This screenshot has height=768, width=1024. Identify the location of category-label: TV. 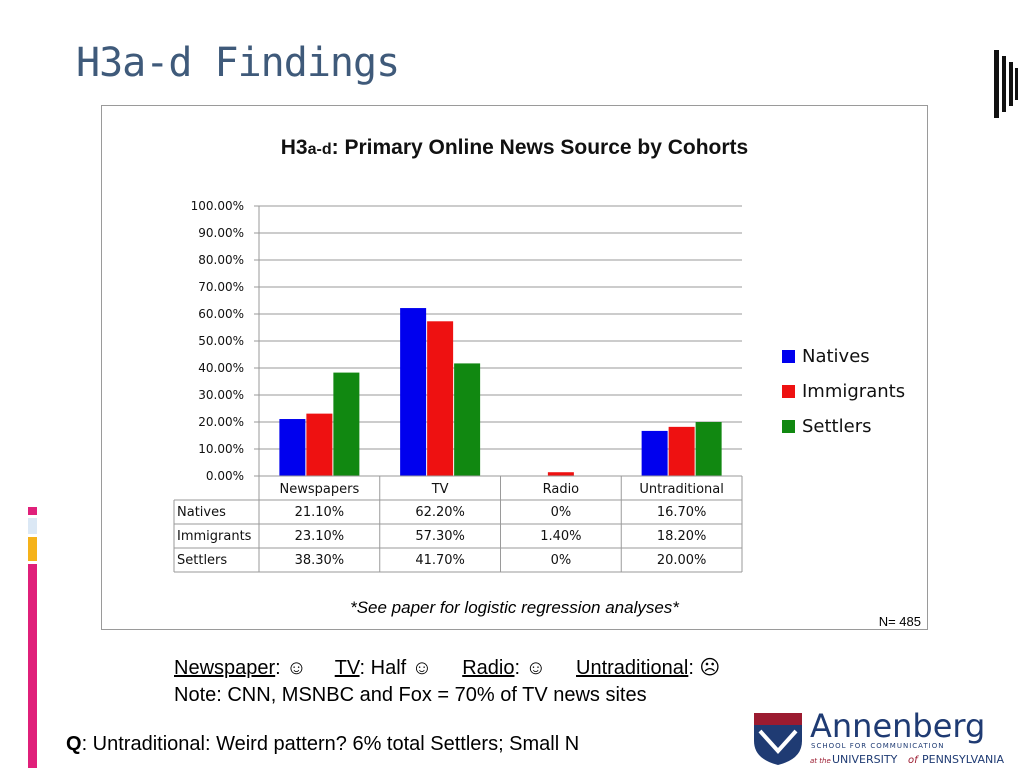
(440, 489).